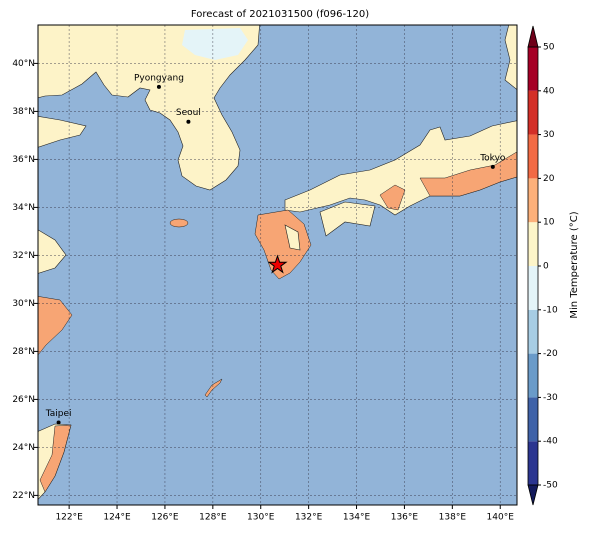 The width and height of the screenshot is (592, 533). Describe the element at coordinates (58, 414) in the screenshot. I see `city-label: Taipei` at that location.